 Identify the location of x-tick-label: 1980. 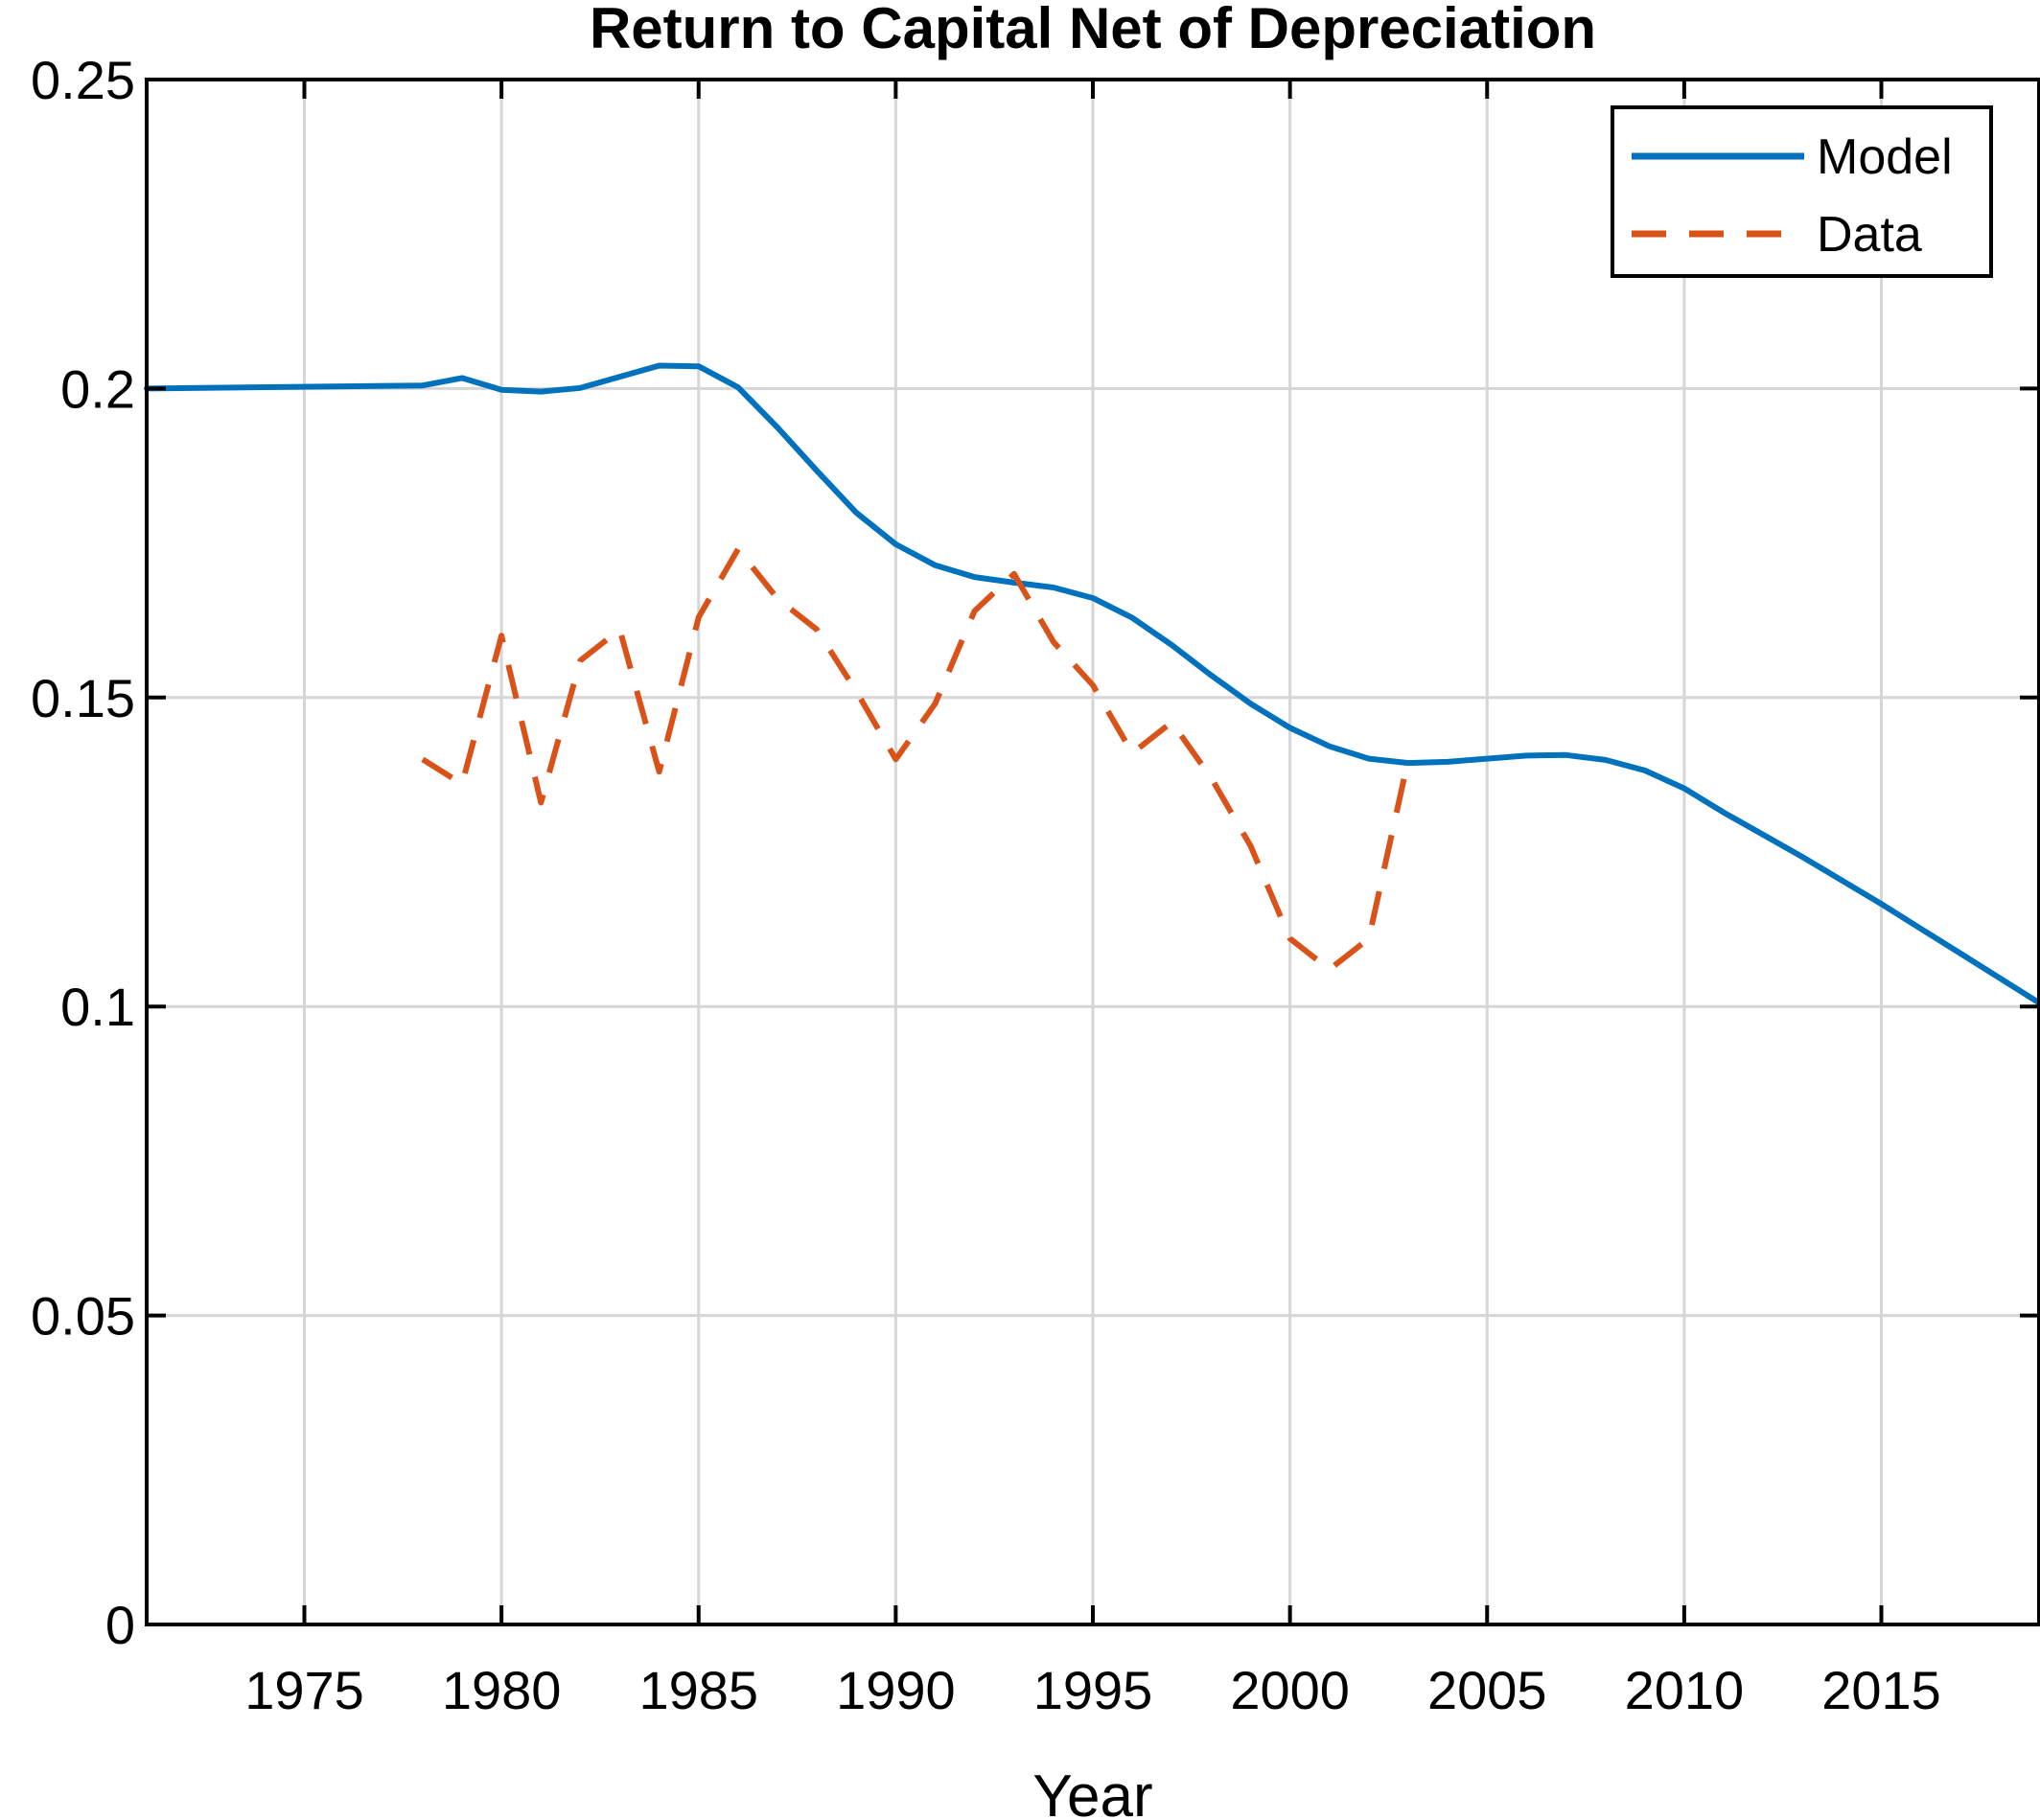
(502, 1690).